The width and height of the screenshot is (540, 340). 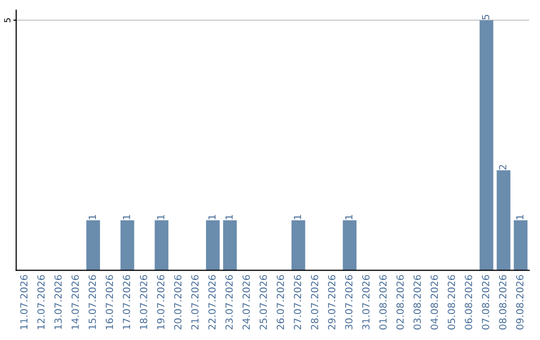 What do you see at coordinates (298, 302) in the screenshot?
I see `x-tick-label: 27.07.2026` at bounding box center [298, 302].